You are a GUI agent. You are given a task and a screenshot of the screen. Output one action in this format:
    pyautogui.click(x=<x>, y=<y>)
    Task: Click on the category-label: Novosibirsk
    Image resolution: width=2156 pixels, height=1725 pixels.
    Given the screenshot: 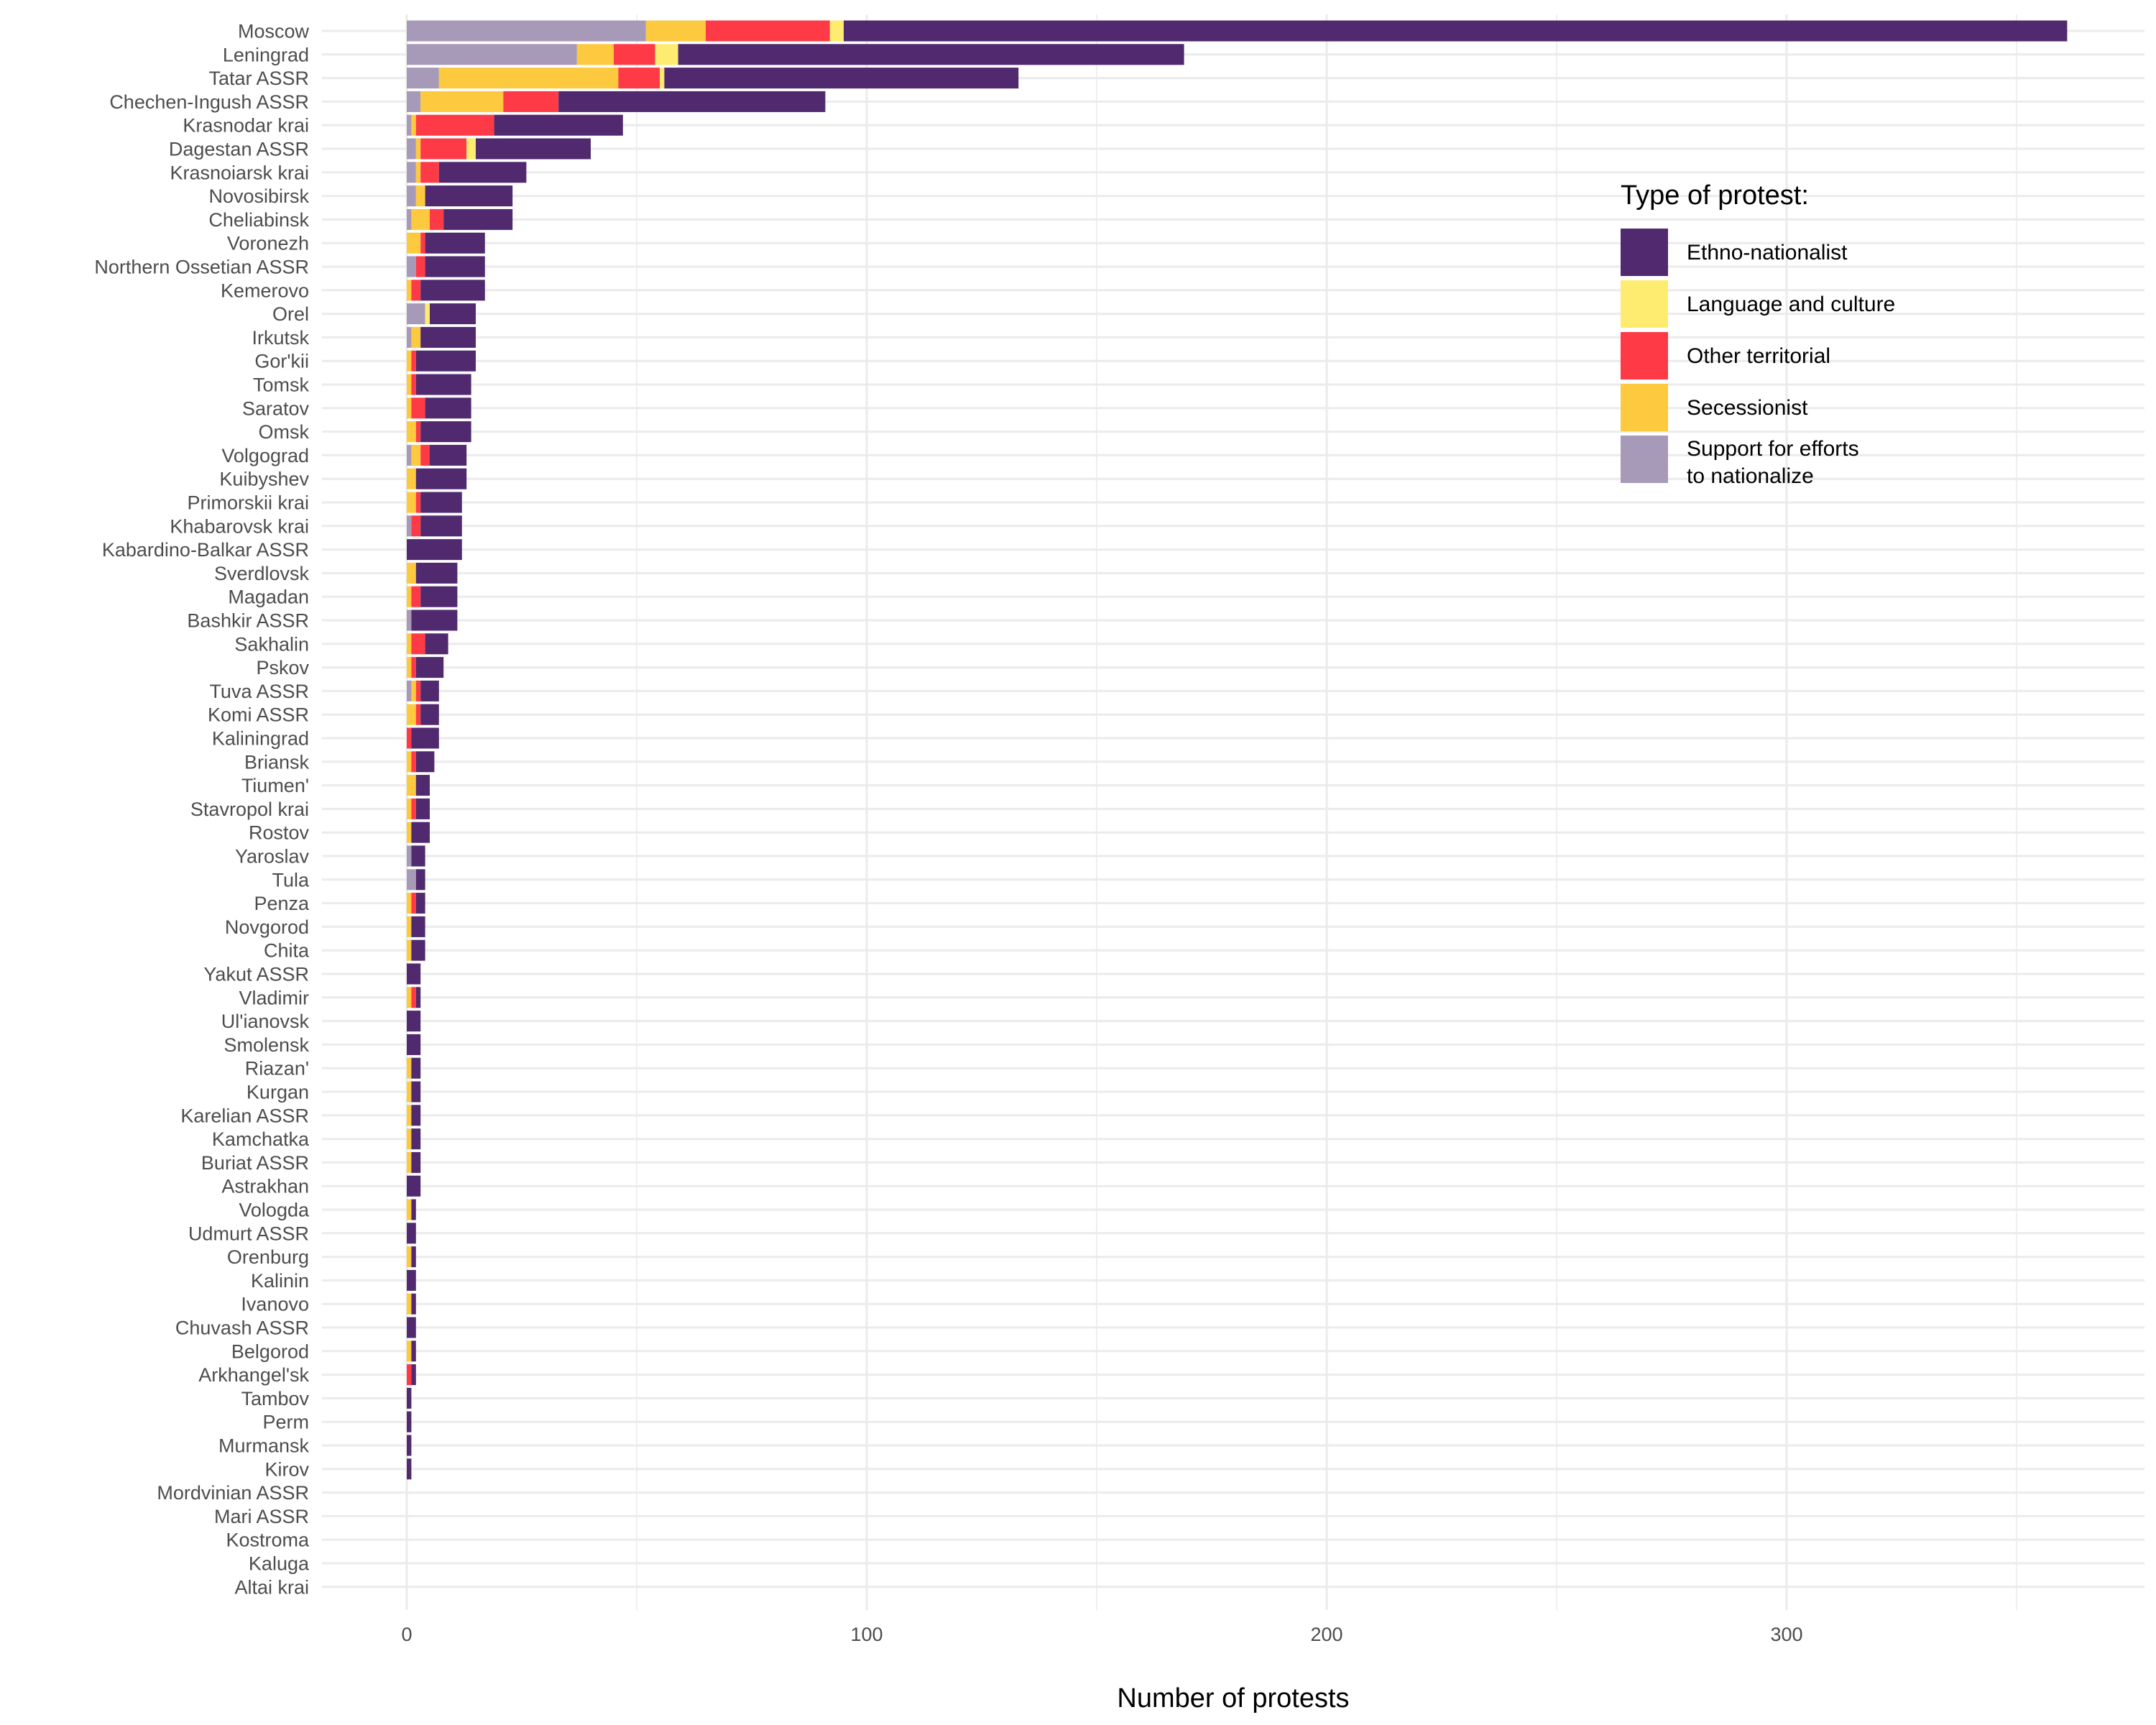 What is the action you would take?
    pyautogui.click(x=258, y=196)
    